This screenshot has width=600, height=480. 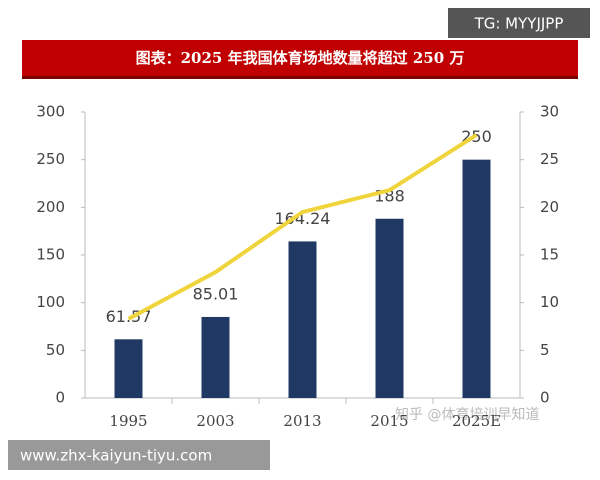 I want to click on title-bar, so click(x=300, y=58).